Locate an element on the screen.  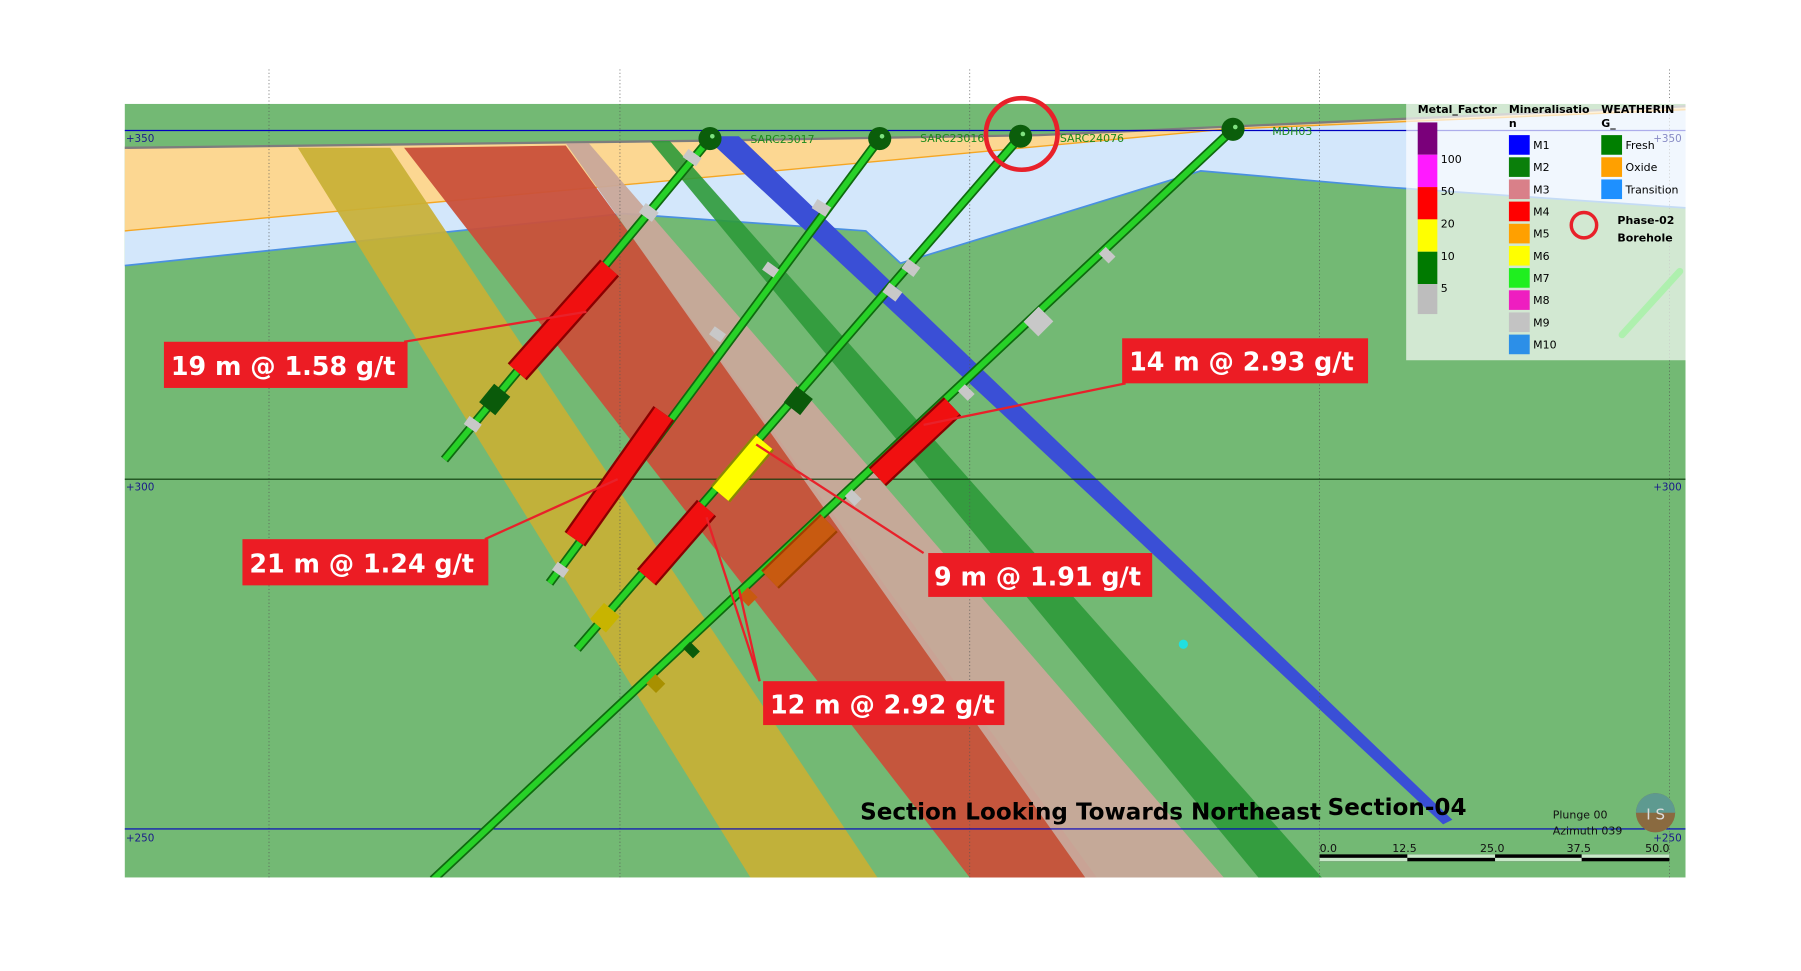
hole-label: SARC24076 is located at coordinates (1092, 138).